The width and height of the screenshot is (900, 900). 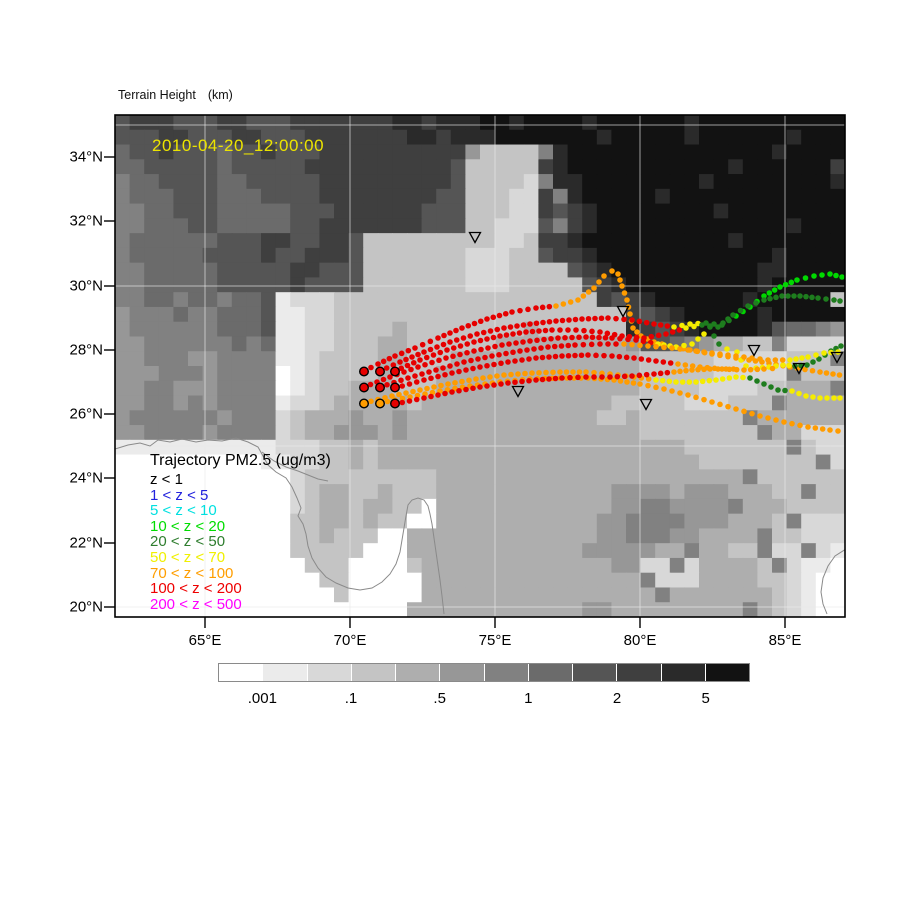 What do you see at coordinates (205, 640) in the screenshot?
I see `lon-tick-label: 65°E` at bounding box center [205, 640].